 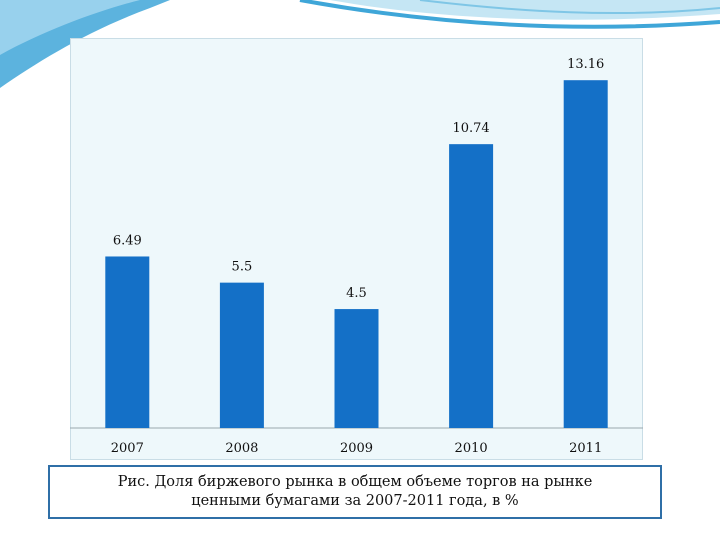 What do you see at coordinates (241, 355) in the screenshot?
I see `bar-2008` at bounding box center [241, 355].